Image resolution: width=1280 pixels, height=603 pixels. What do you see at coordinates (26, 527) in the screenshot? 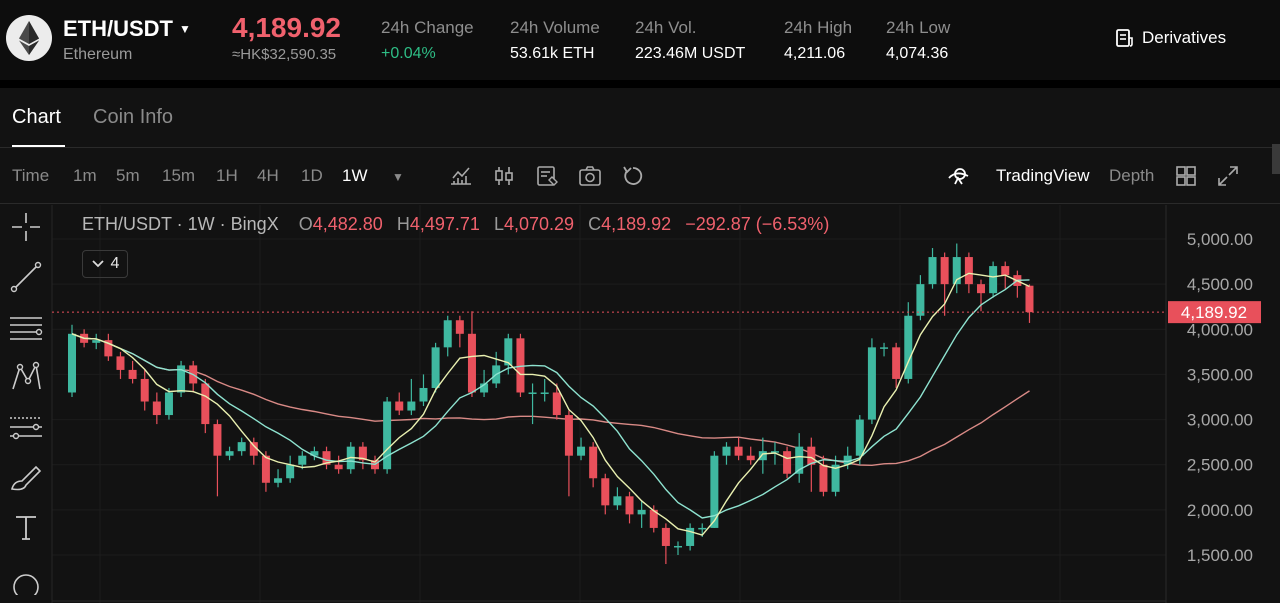
I see `text-icon` at bounding box center [26, 527].